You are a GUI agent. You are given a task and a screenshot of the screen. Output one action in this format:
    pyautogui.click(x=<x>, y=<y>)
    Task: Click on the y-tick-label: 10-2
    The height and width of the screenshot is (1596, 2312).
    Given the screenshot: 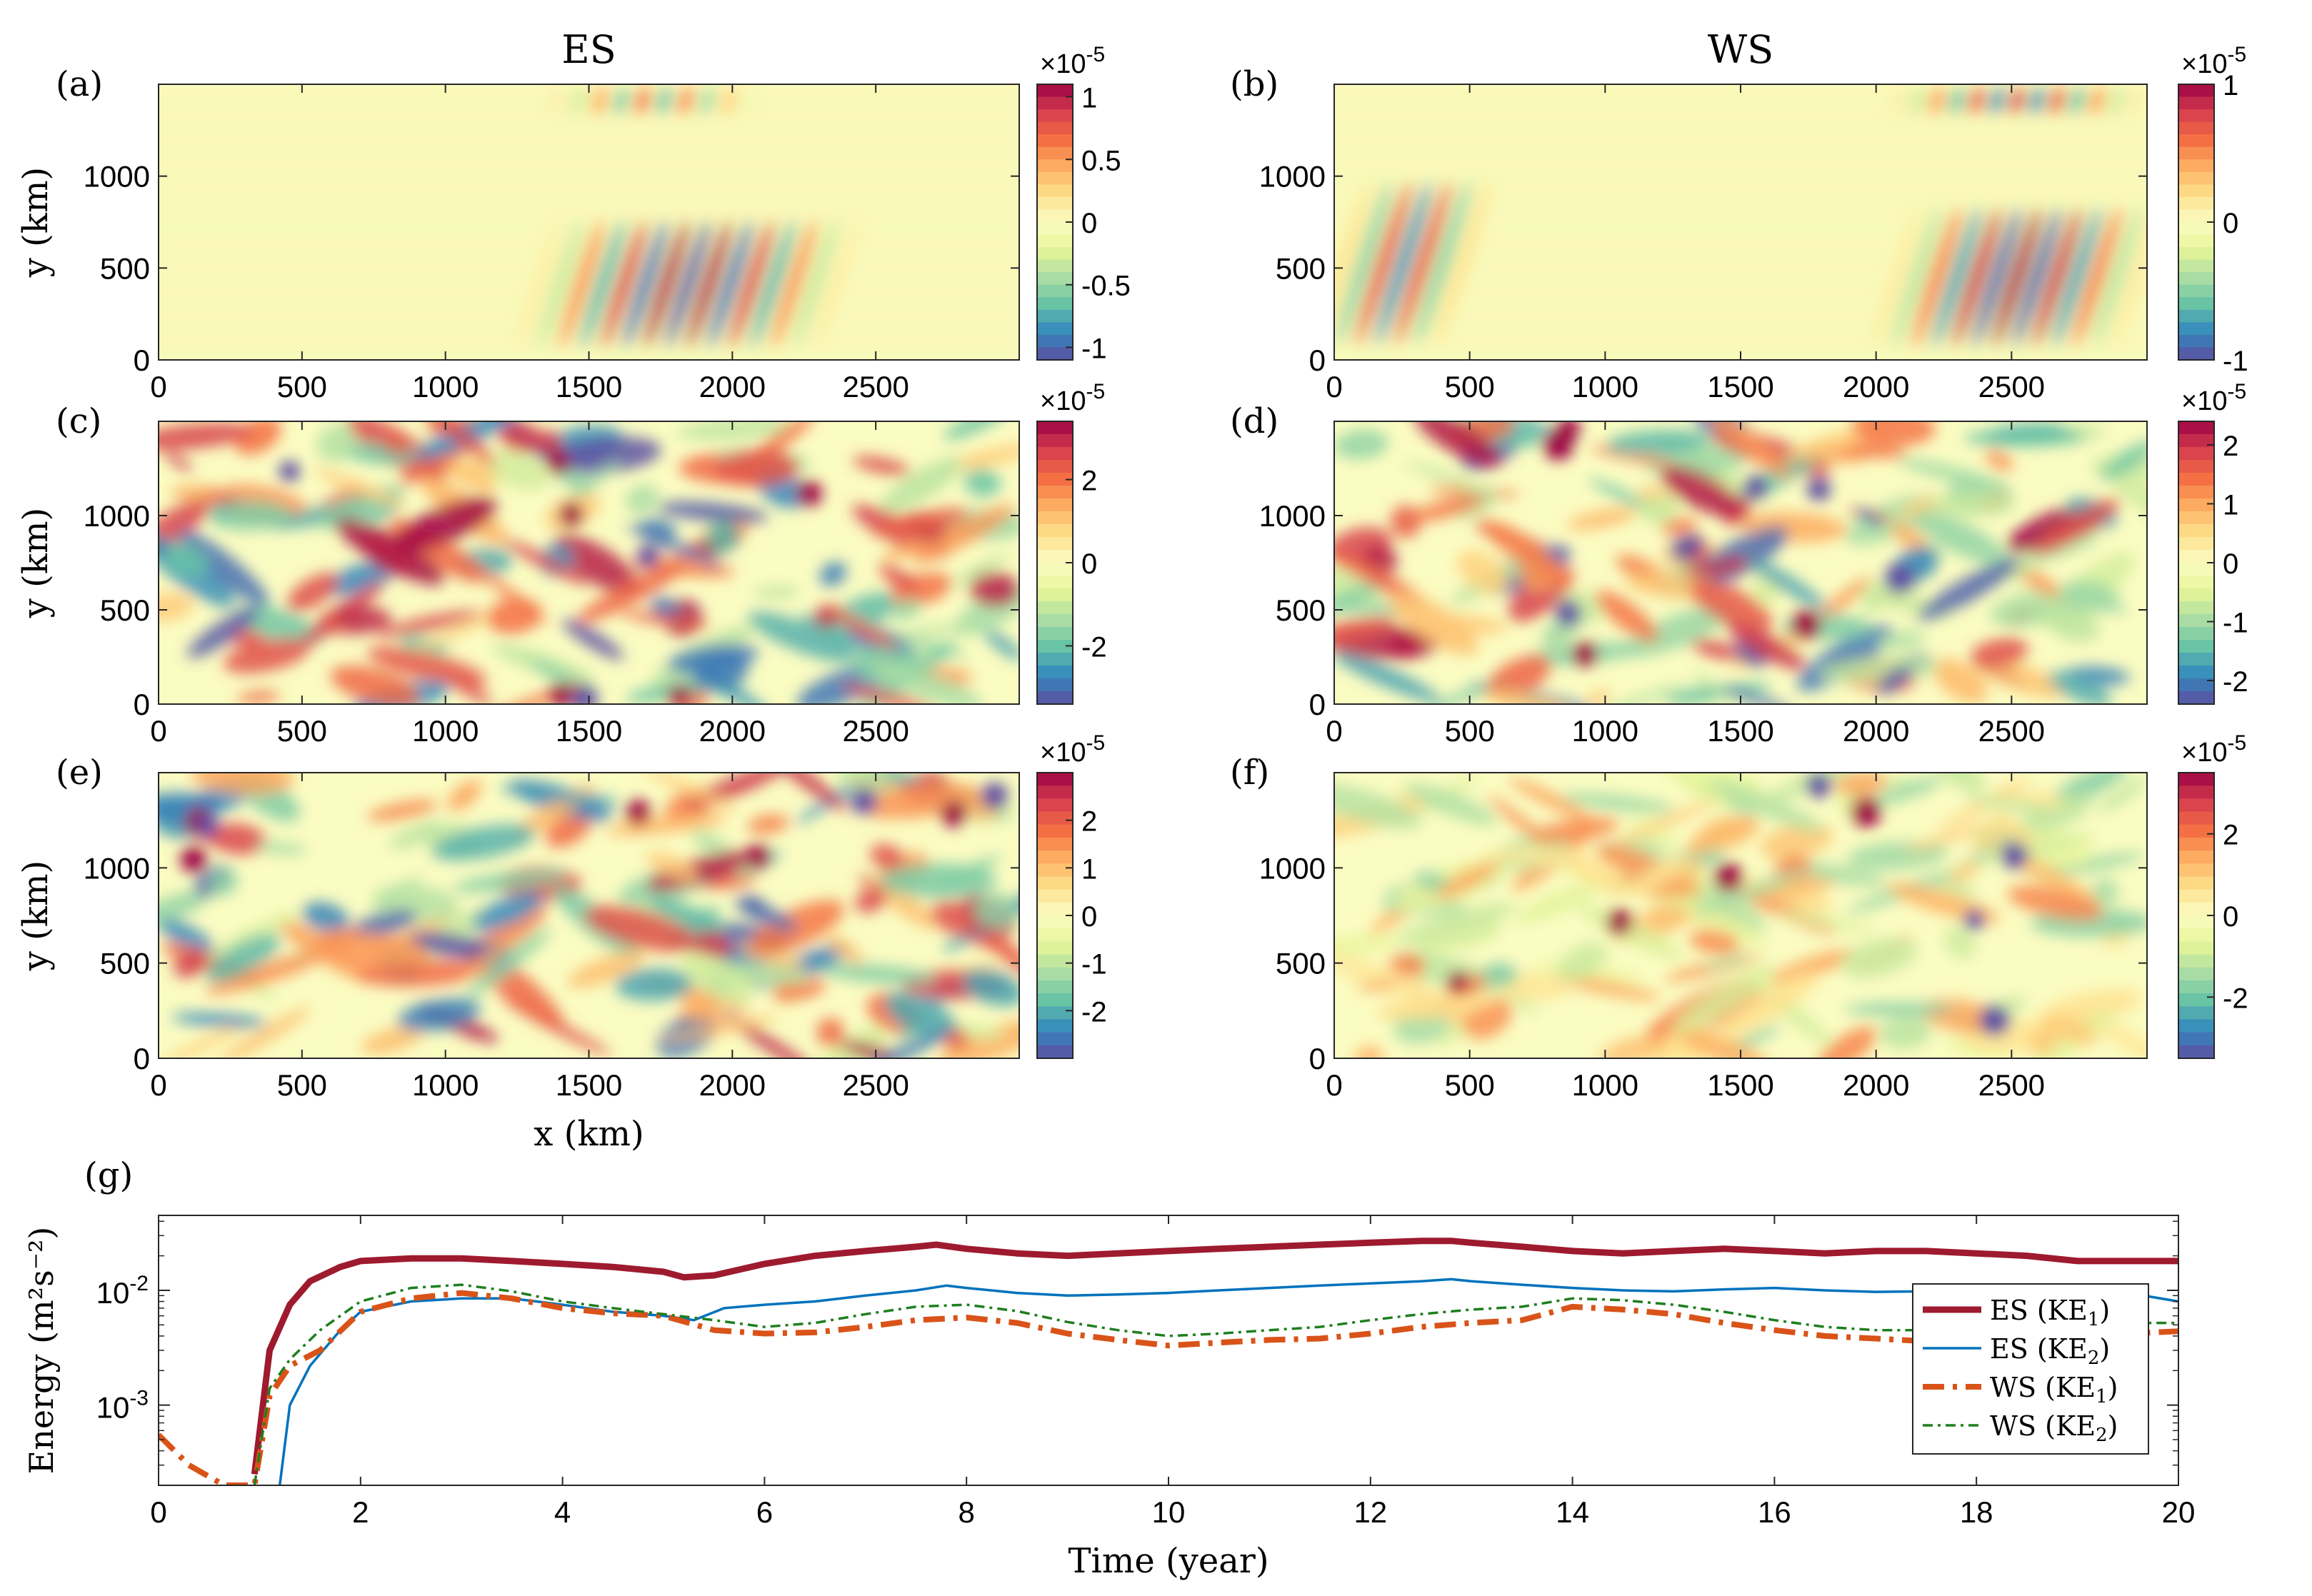 What is the action you would take?
    pyautogui.click(x=123, y=1291)
    